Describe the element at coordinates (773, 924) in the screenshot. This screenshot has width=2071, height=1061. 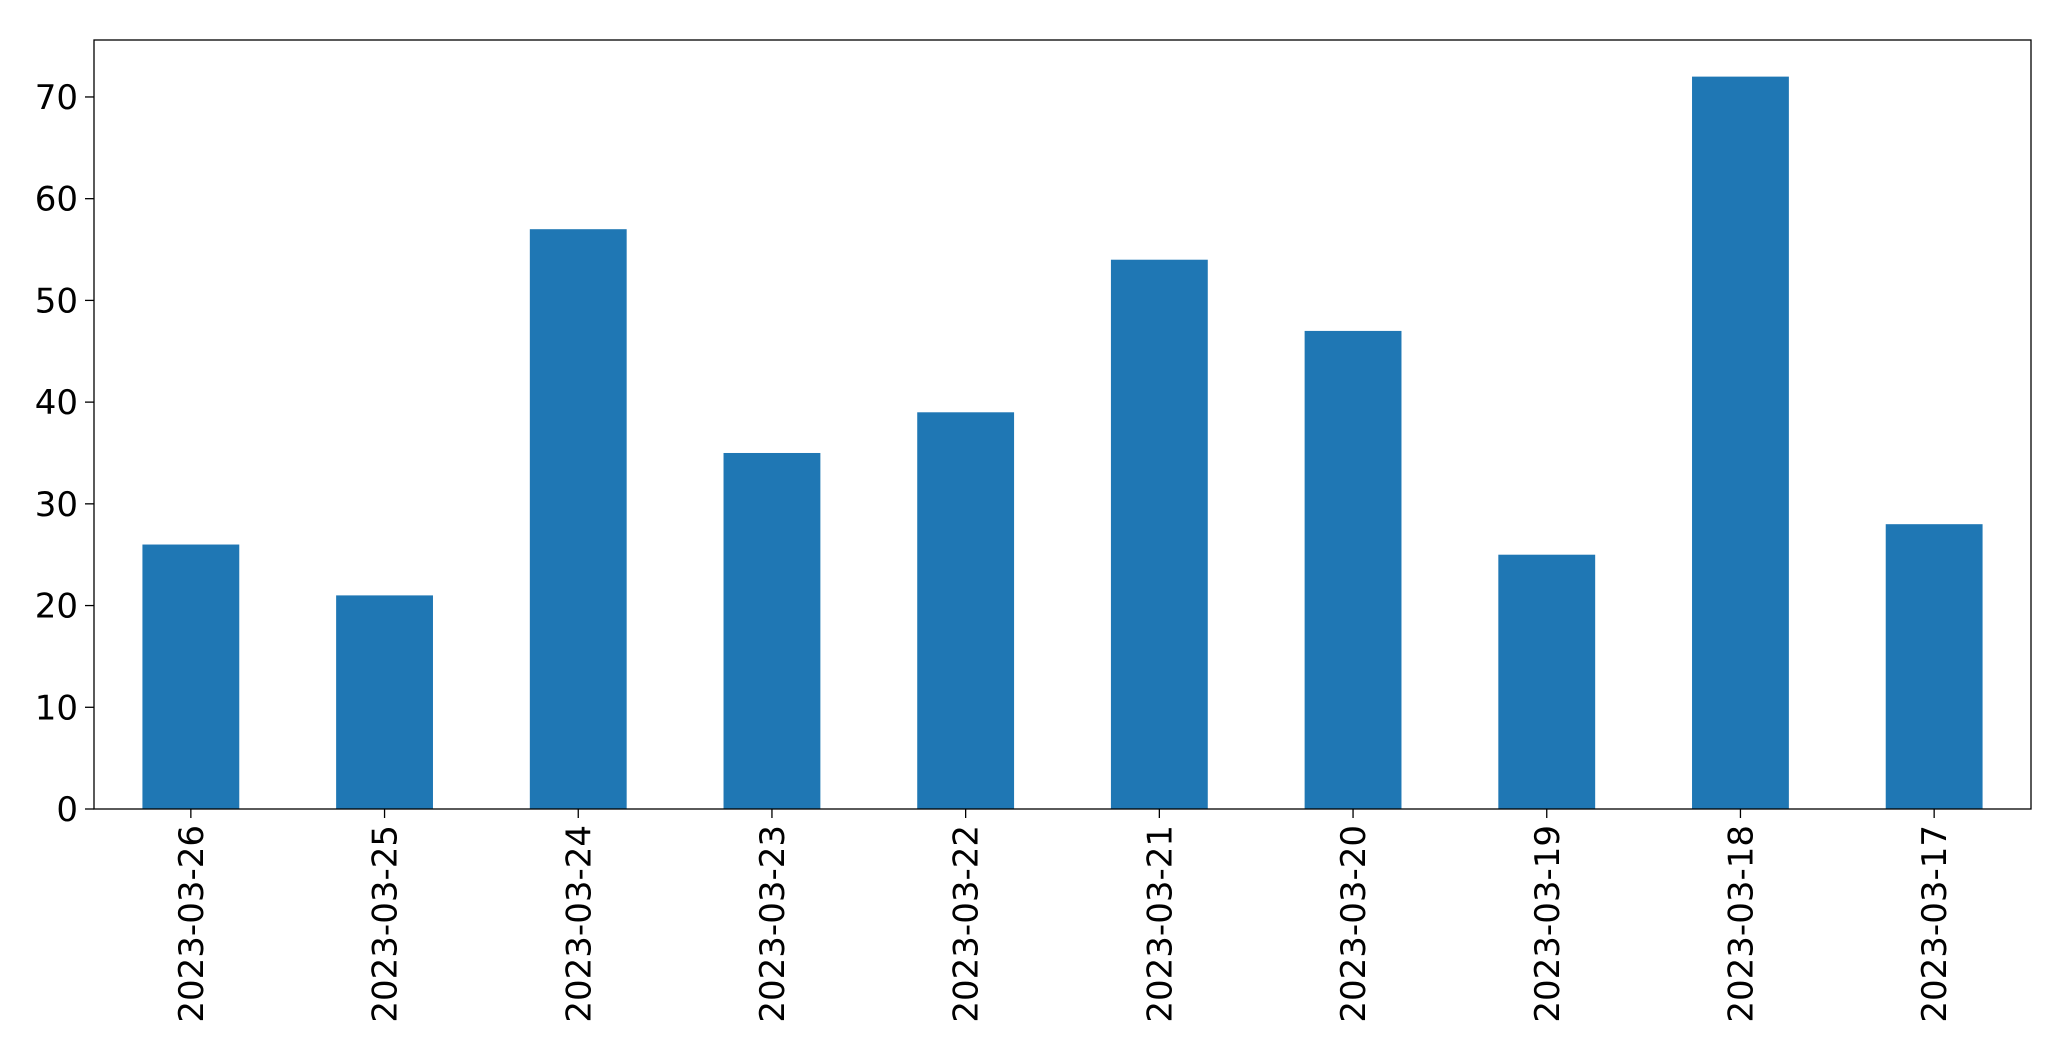
I see `x-tick-label: 2023-03-23` at that location.